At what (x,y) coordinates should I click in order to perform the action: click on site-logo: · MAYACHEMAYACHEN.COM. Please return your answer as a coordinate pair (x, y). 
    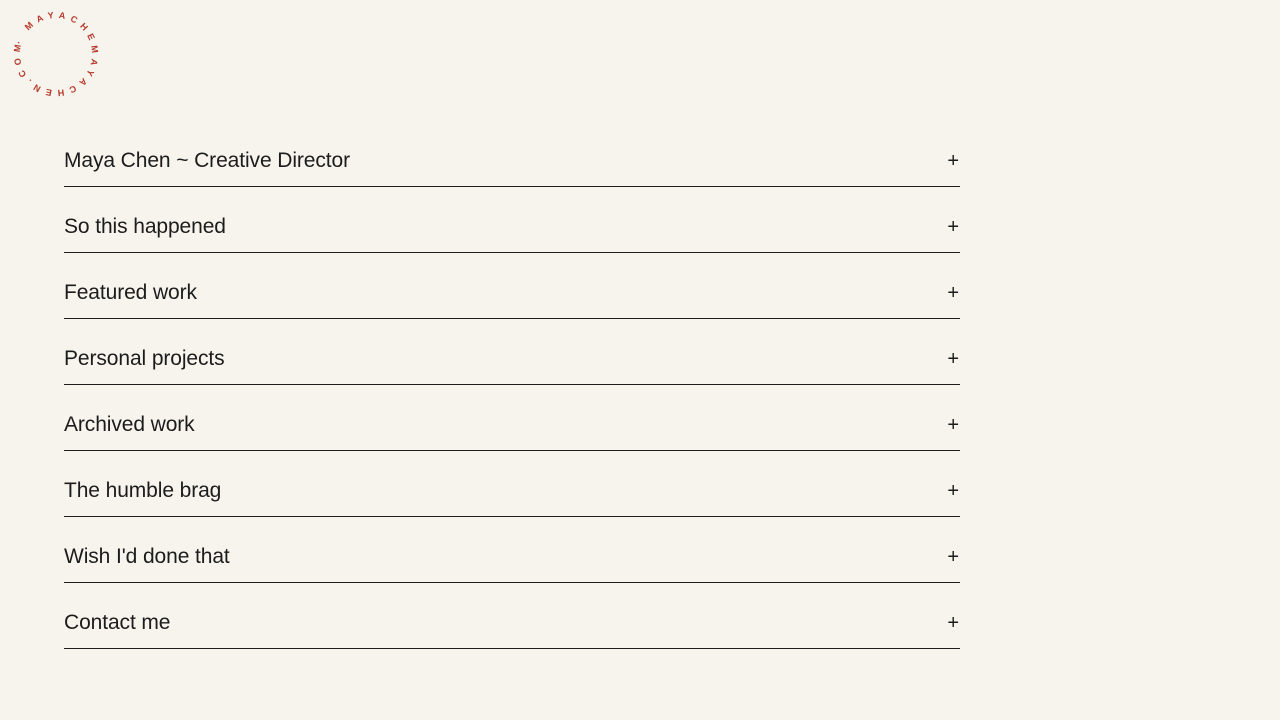
    Looking at the image, I should click on (56, 54).